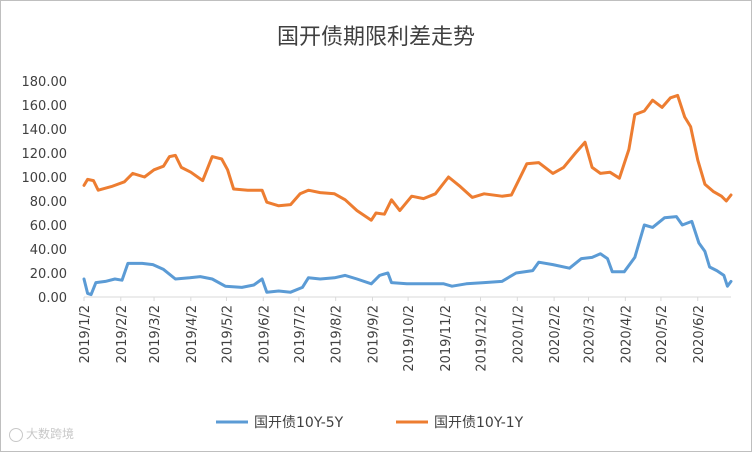  I want to click on legend-label-2: 国开债10Y-1Y, so click(479, 423).